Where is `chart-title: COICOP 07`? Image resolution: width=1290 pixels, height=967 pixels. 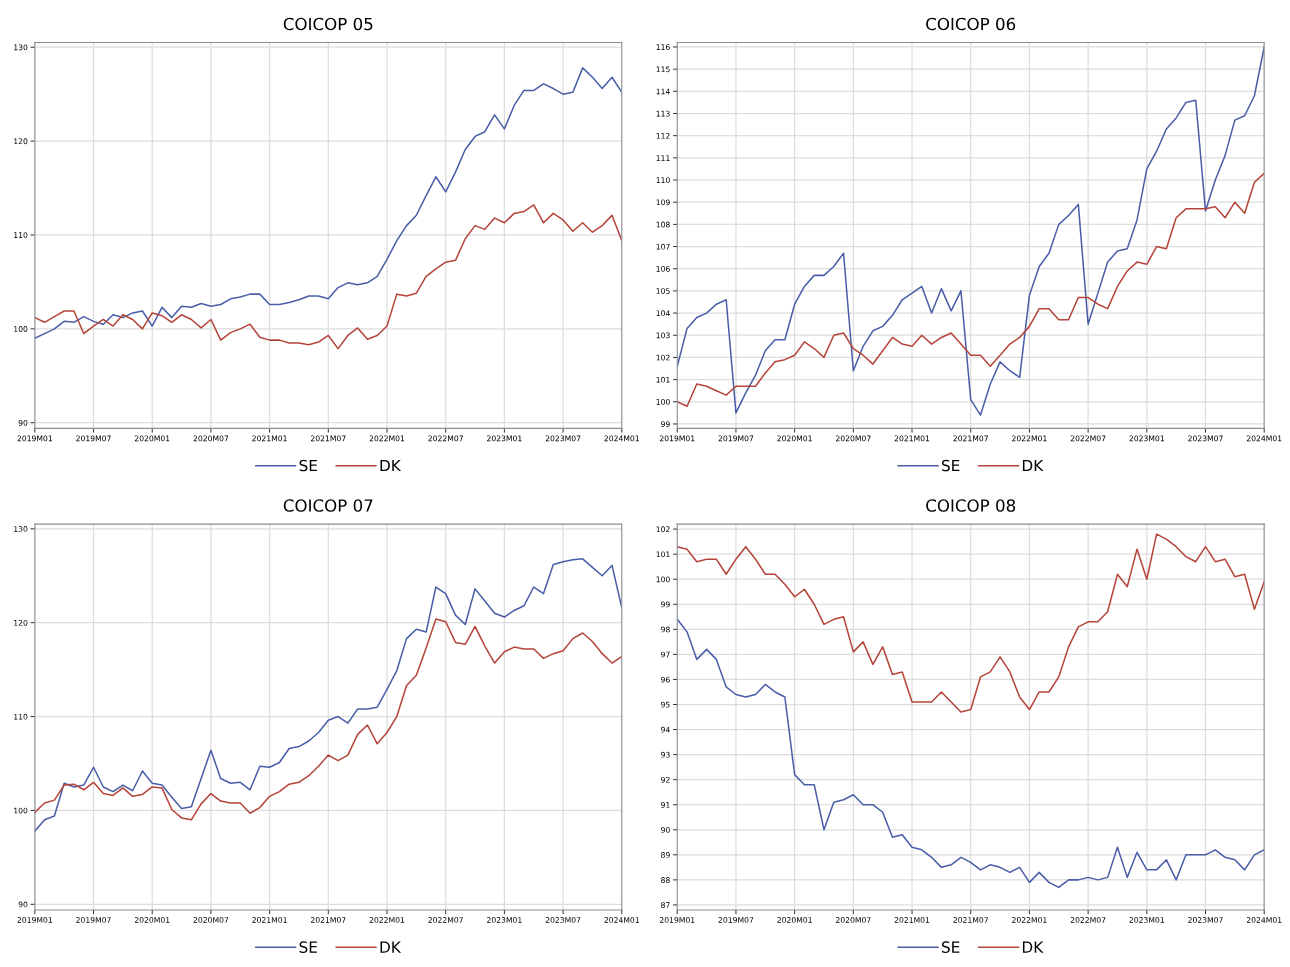
chart-title: COICOP 07 is located at coordinates (328, 505).